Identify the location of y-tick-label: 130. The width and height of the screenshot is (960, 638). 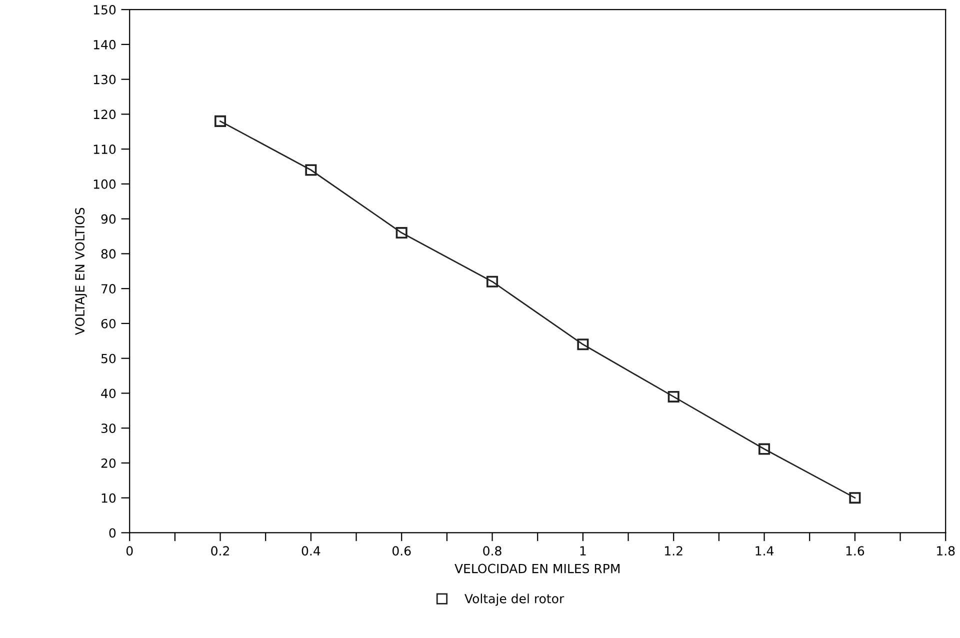
(105, 79).